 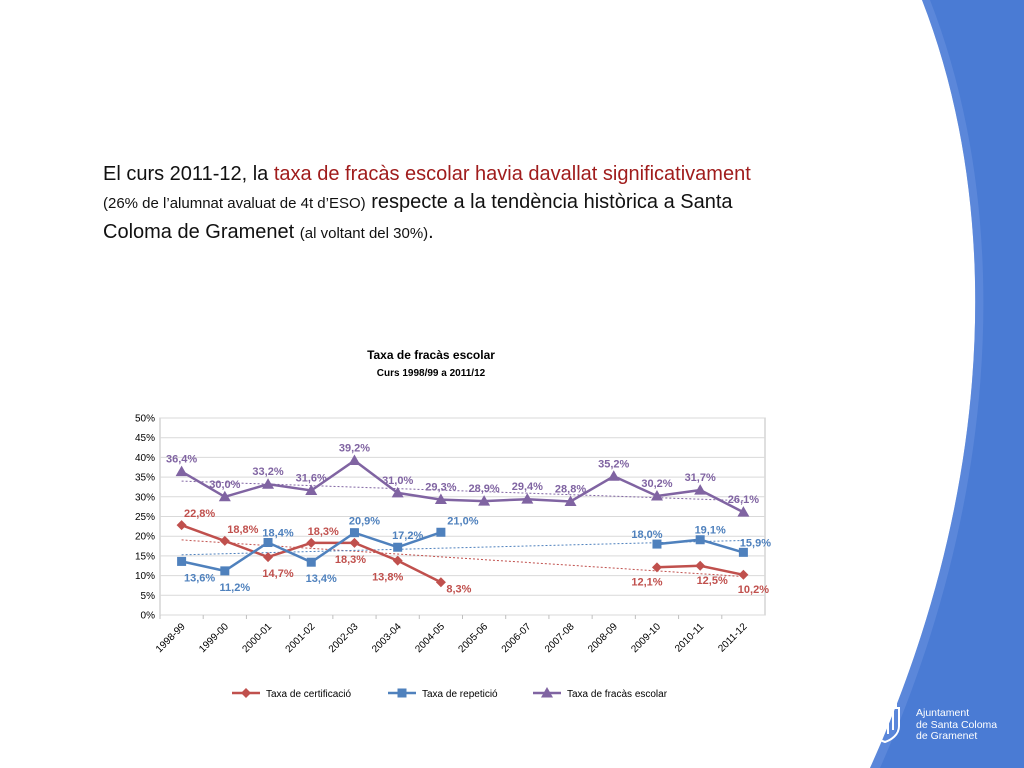 I want to click on data-label: 12,1%, so click(x=646, y=582).